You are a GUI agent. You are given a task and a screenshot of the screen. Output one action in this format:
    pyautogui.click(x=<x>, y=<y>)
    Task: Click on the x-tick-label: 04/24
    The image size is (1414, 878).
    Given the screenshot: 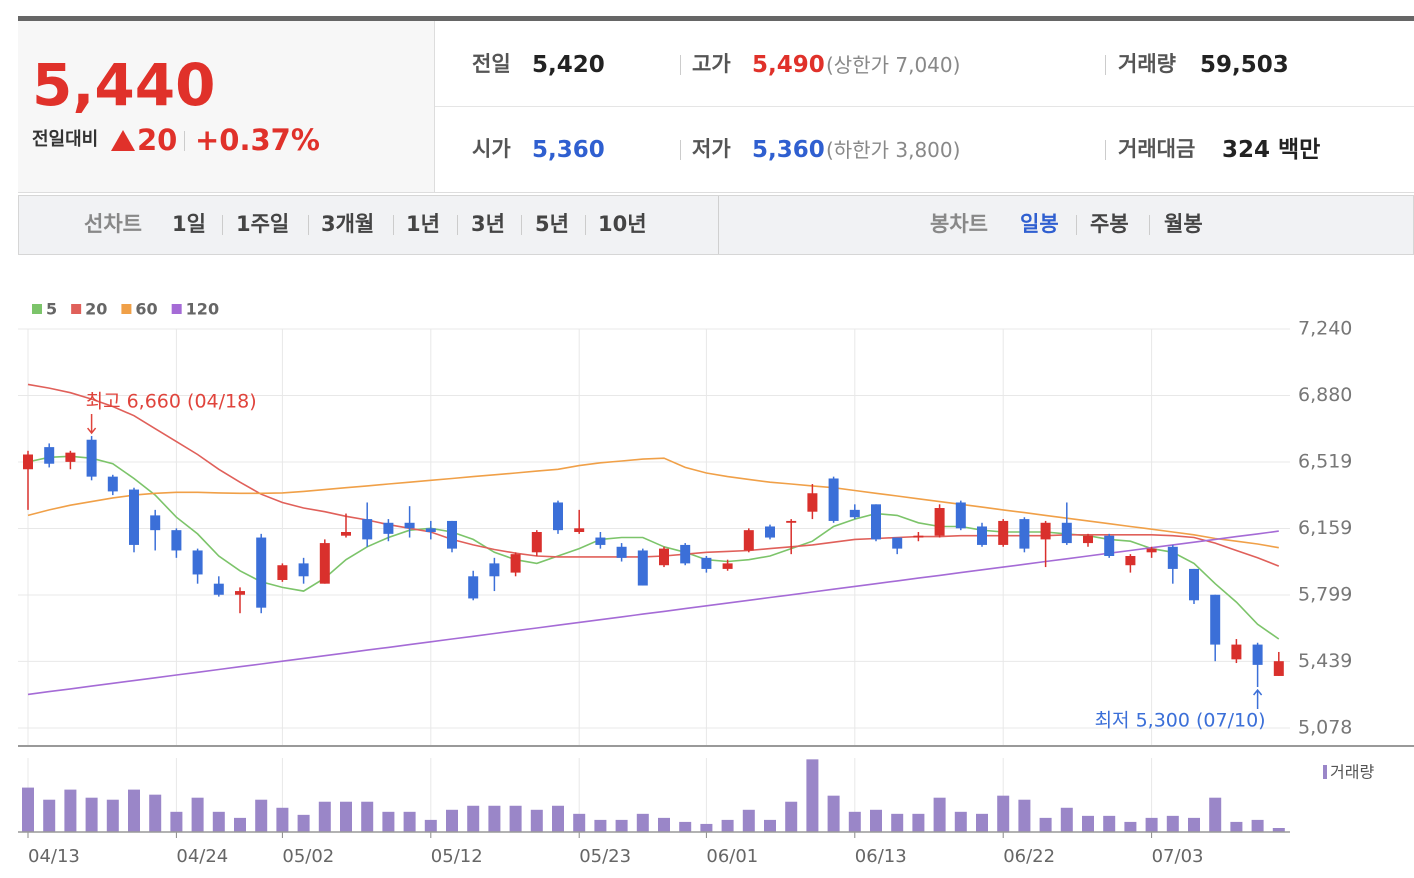 What is the action you would take?
    pyautogui.click(x=202, y=856)
    